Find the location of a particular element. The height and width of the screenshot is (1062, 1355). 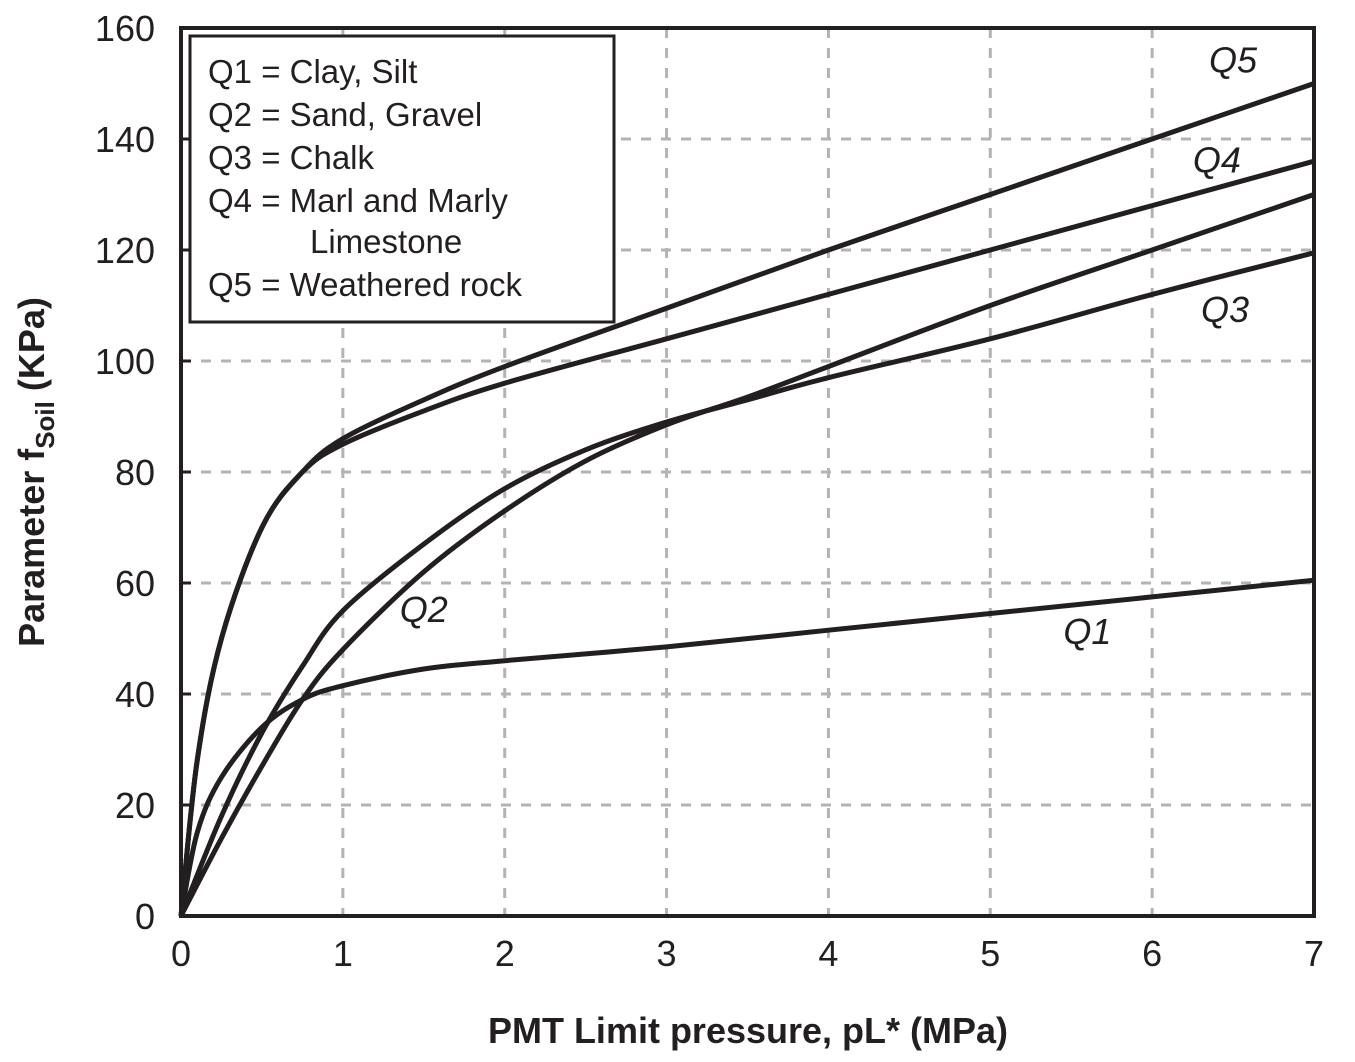

x-tick-label: 4 is located at coordinates (828, 953).